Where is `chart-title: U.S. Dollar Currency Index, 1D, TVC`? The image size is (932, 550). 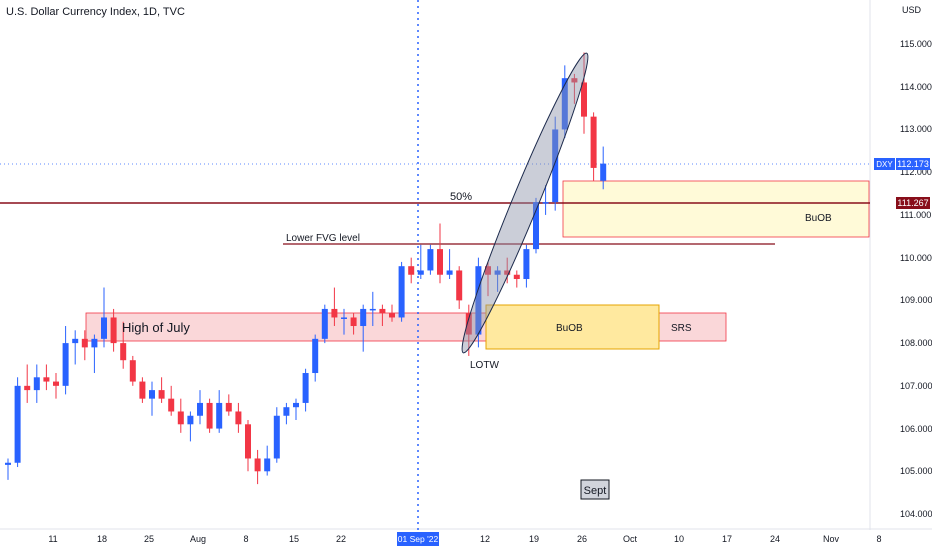
chart-title: U.S. Dollar Currency Index, 1D, TVC is located at coordinates (95, 12).